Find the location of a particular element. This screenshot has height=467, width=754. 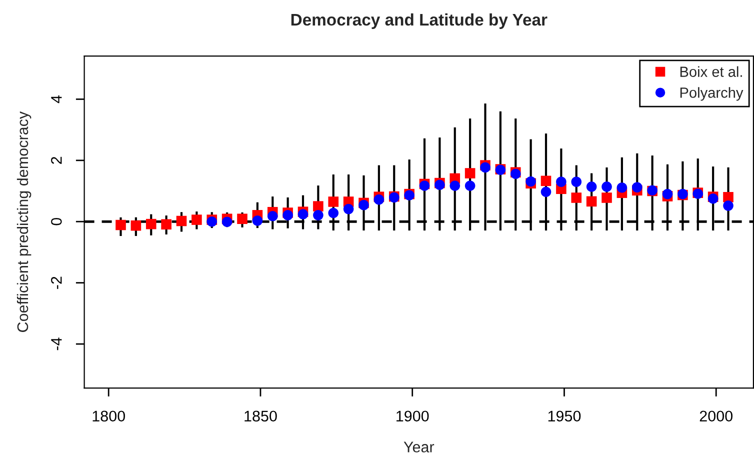

x-axis-title: Year is located at coordinates (419, 447).